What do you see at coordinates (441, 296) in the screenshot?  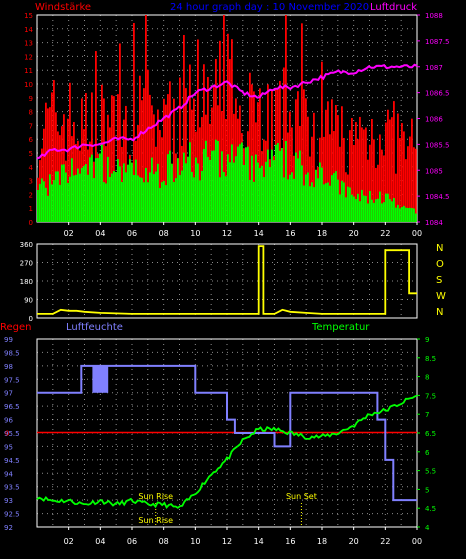 I see `compass-label: W` at bounding box center [441, 296].